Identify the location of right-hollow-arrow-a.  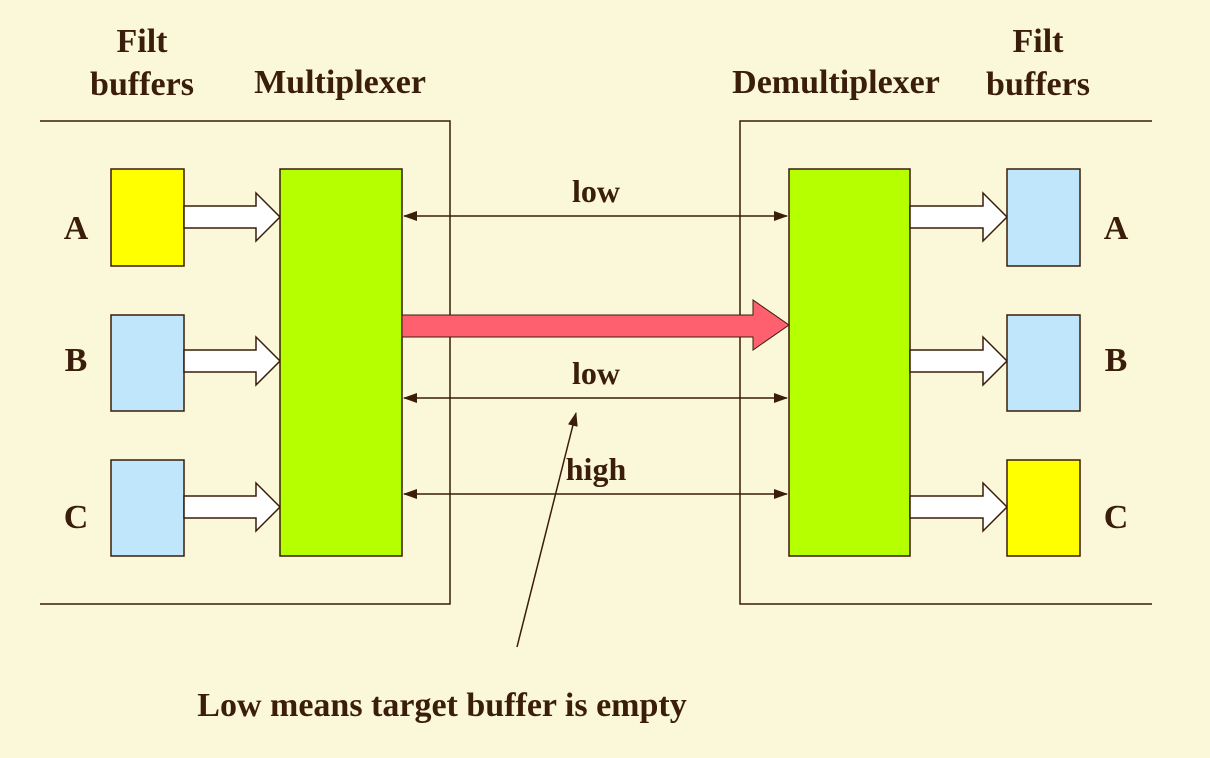
(959, 217).